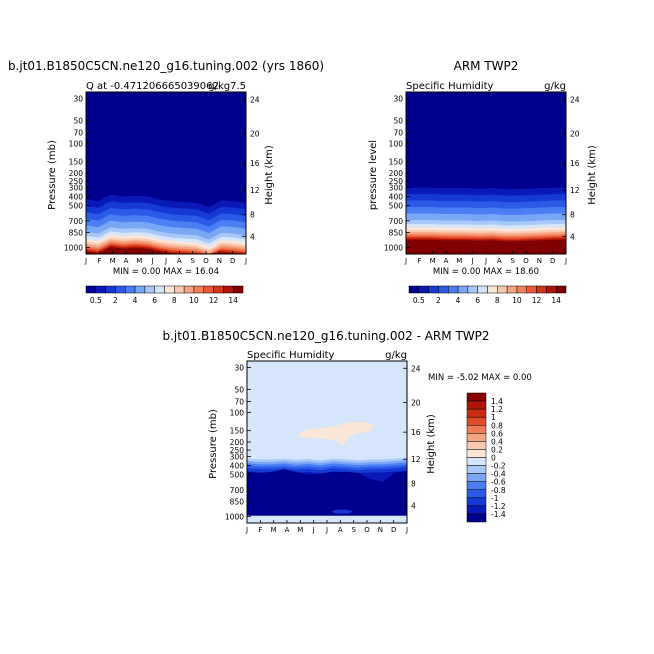  Describe the element at coordinates (497, 441) in the screenshot. I see `colorbar-label: 0.4` at that location.